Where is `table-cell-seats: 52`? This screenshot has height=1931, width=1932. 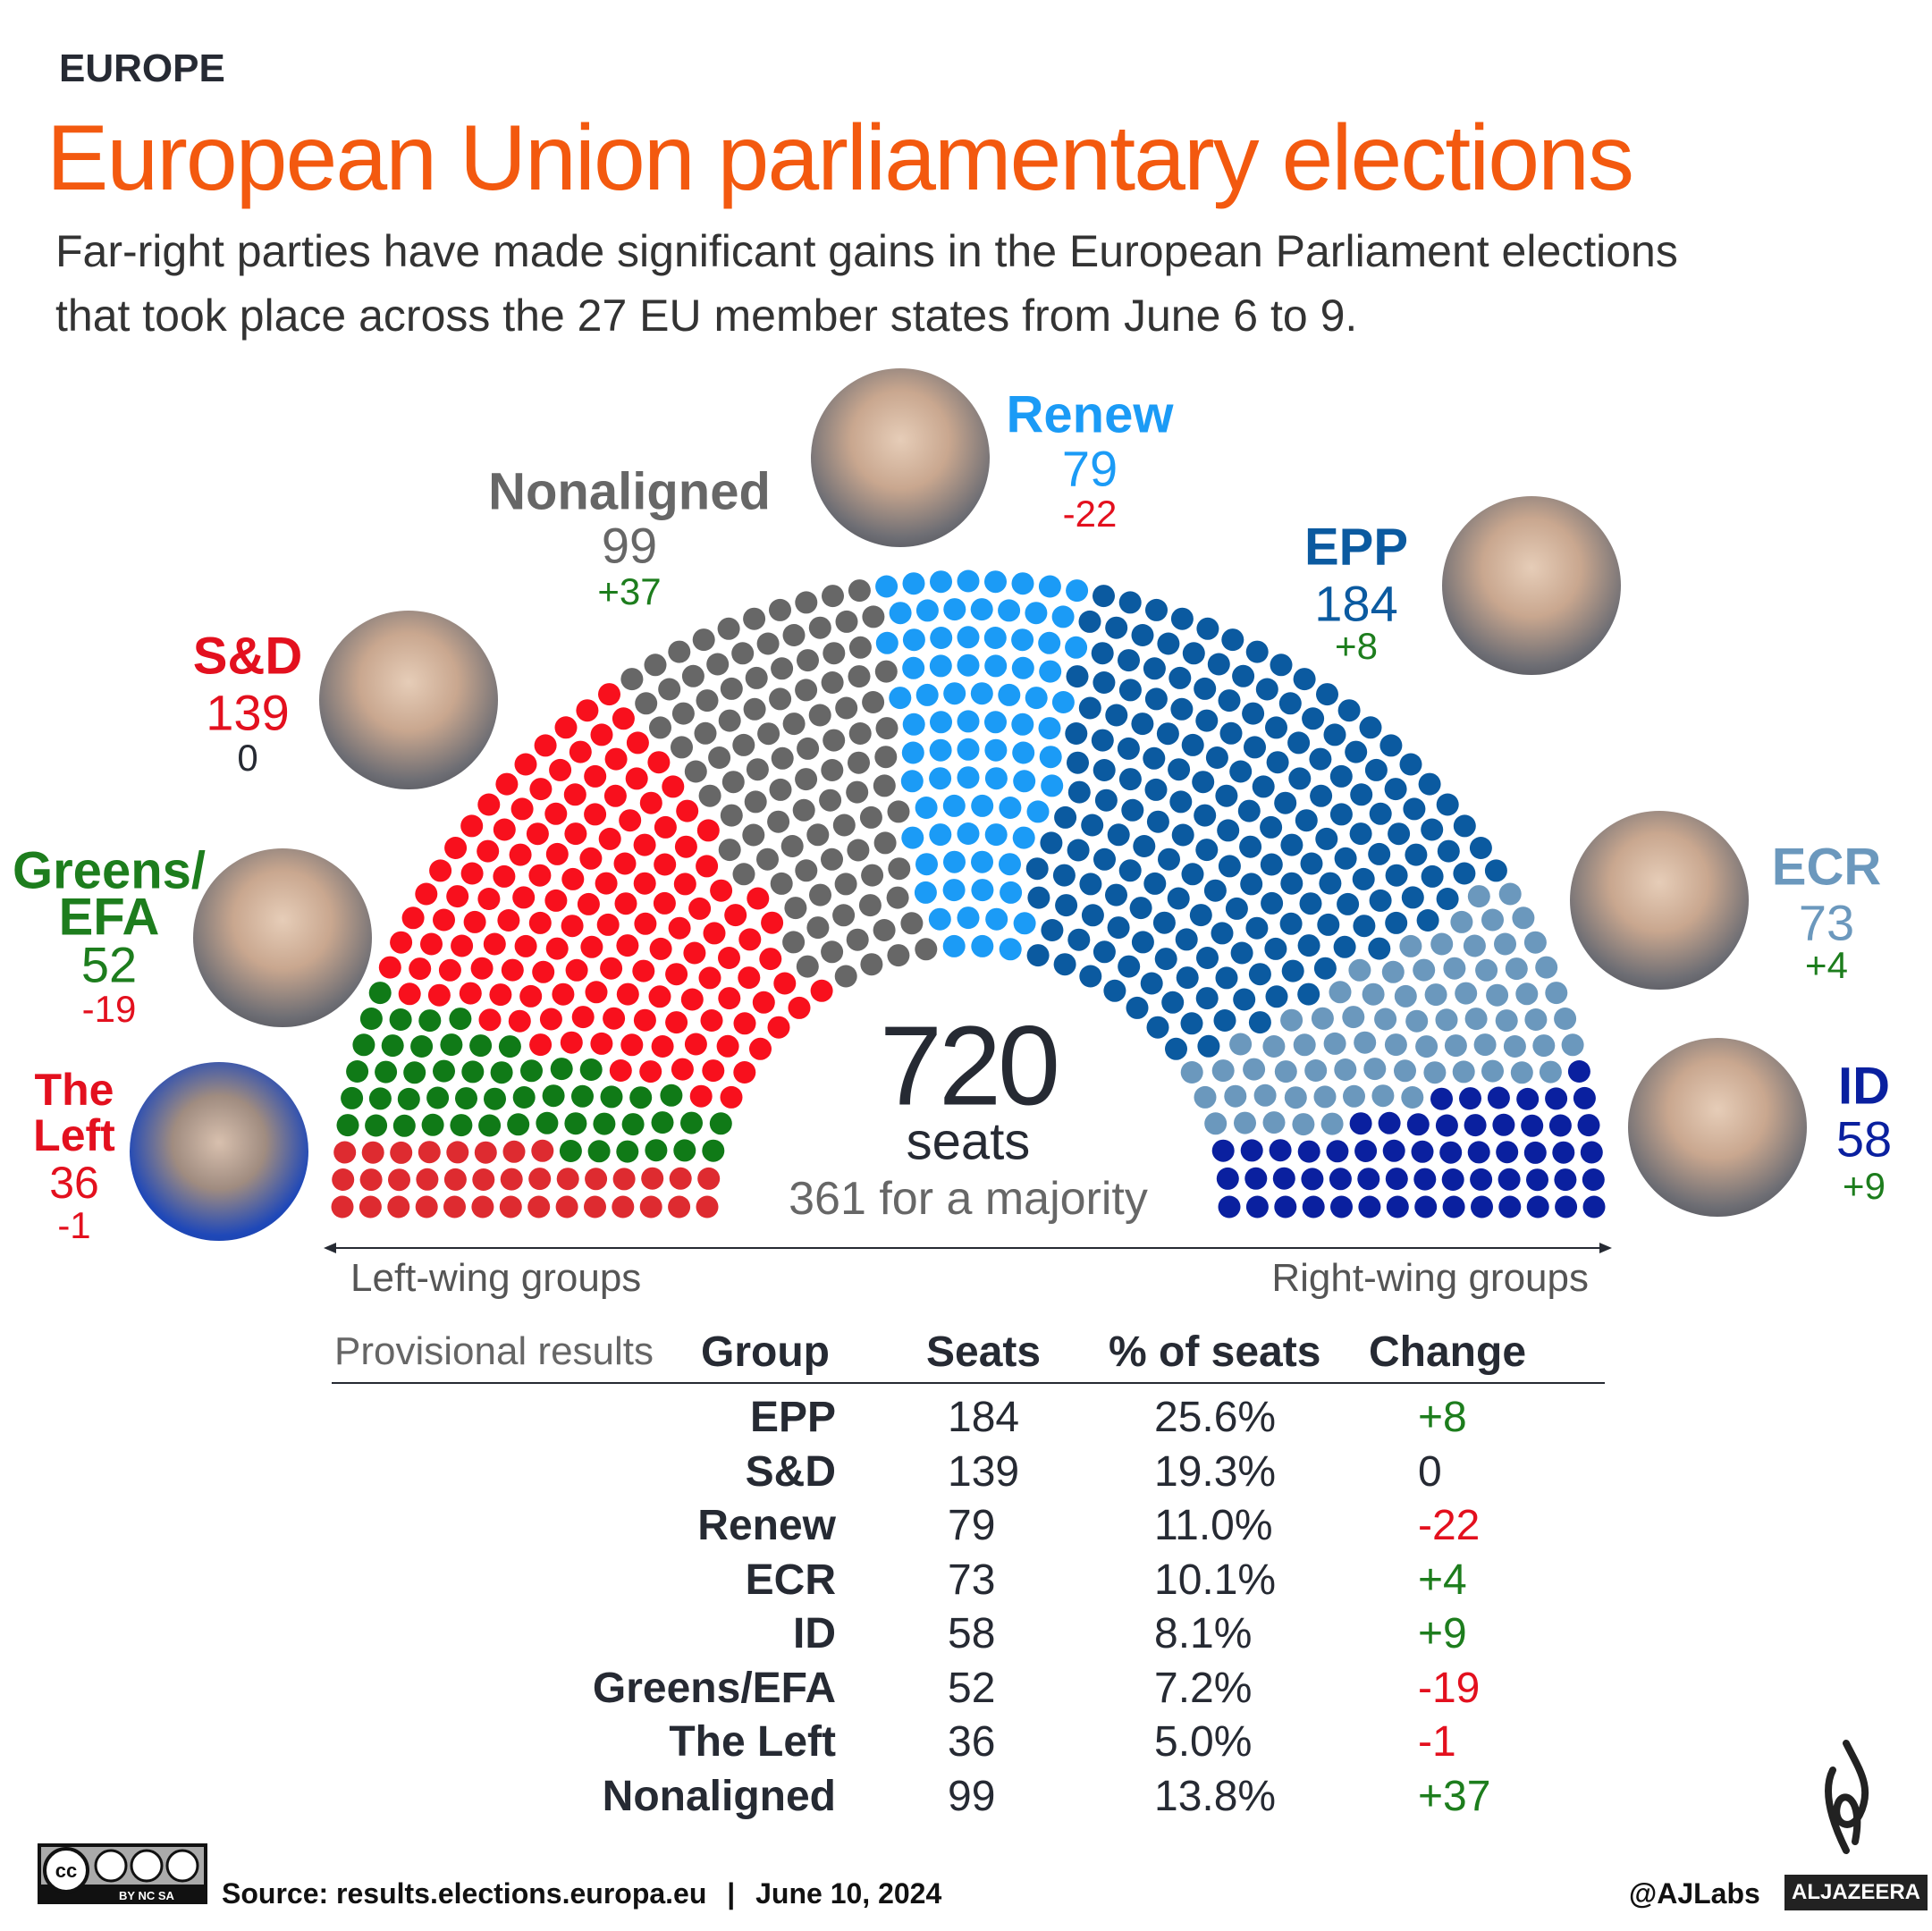
table-cell-seats: 52 is located at coordinates (972, 1688).